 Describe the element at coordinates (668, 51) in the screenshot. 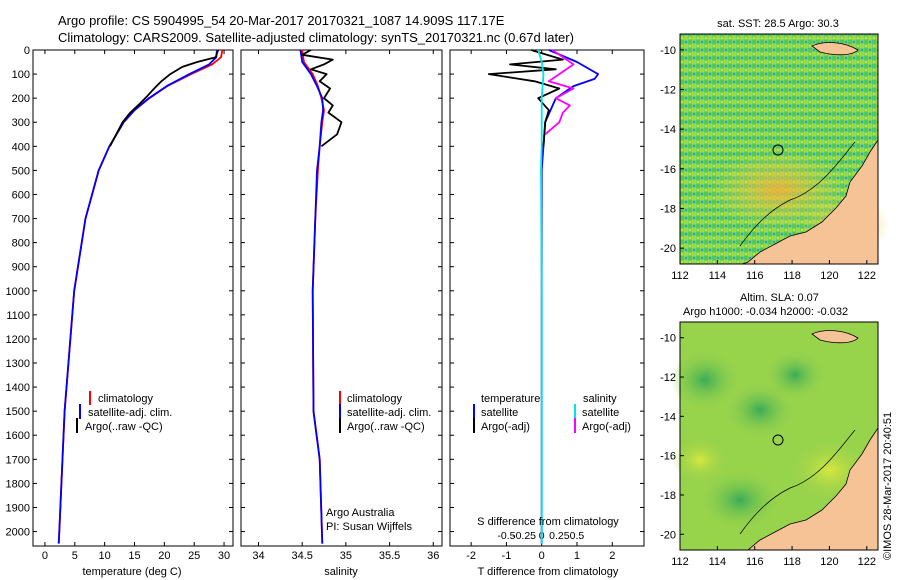

I see `map-y-tick-label: -10` at that location.